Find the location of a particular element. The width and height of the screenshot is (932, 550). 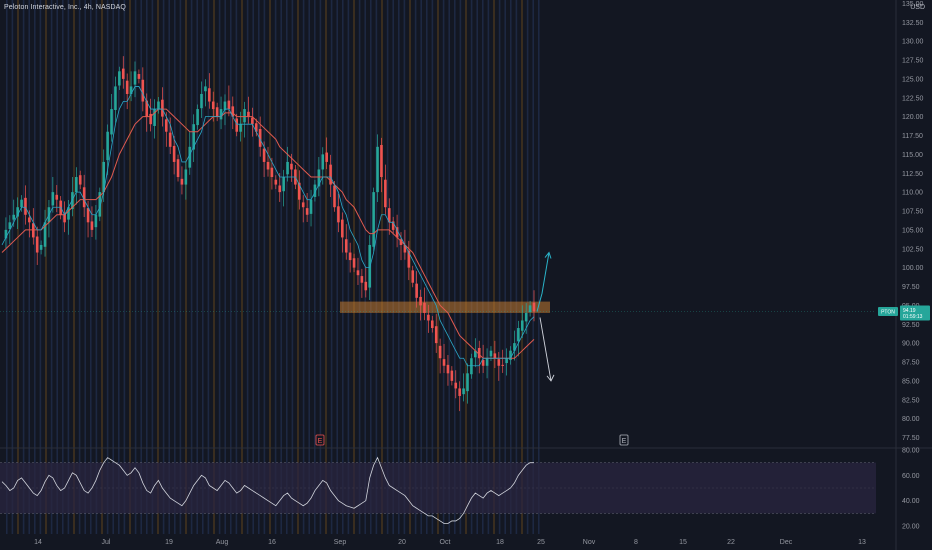

date-tick-label: Sep is located at coordinates (340, 542).